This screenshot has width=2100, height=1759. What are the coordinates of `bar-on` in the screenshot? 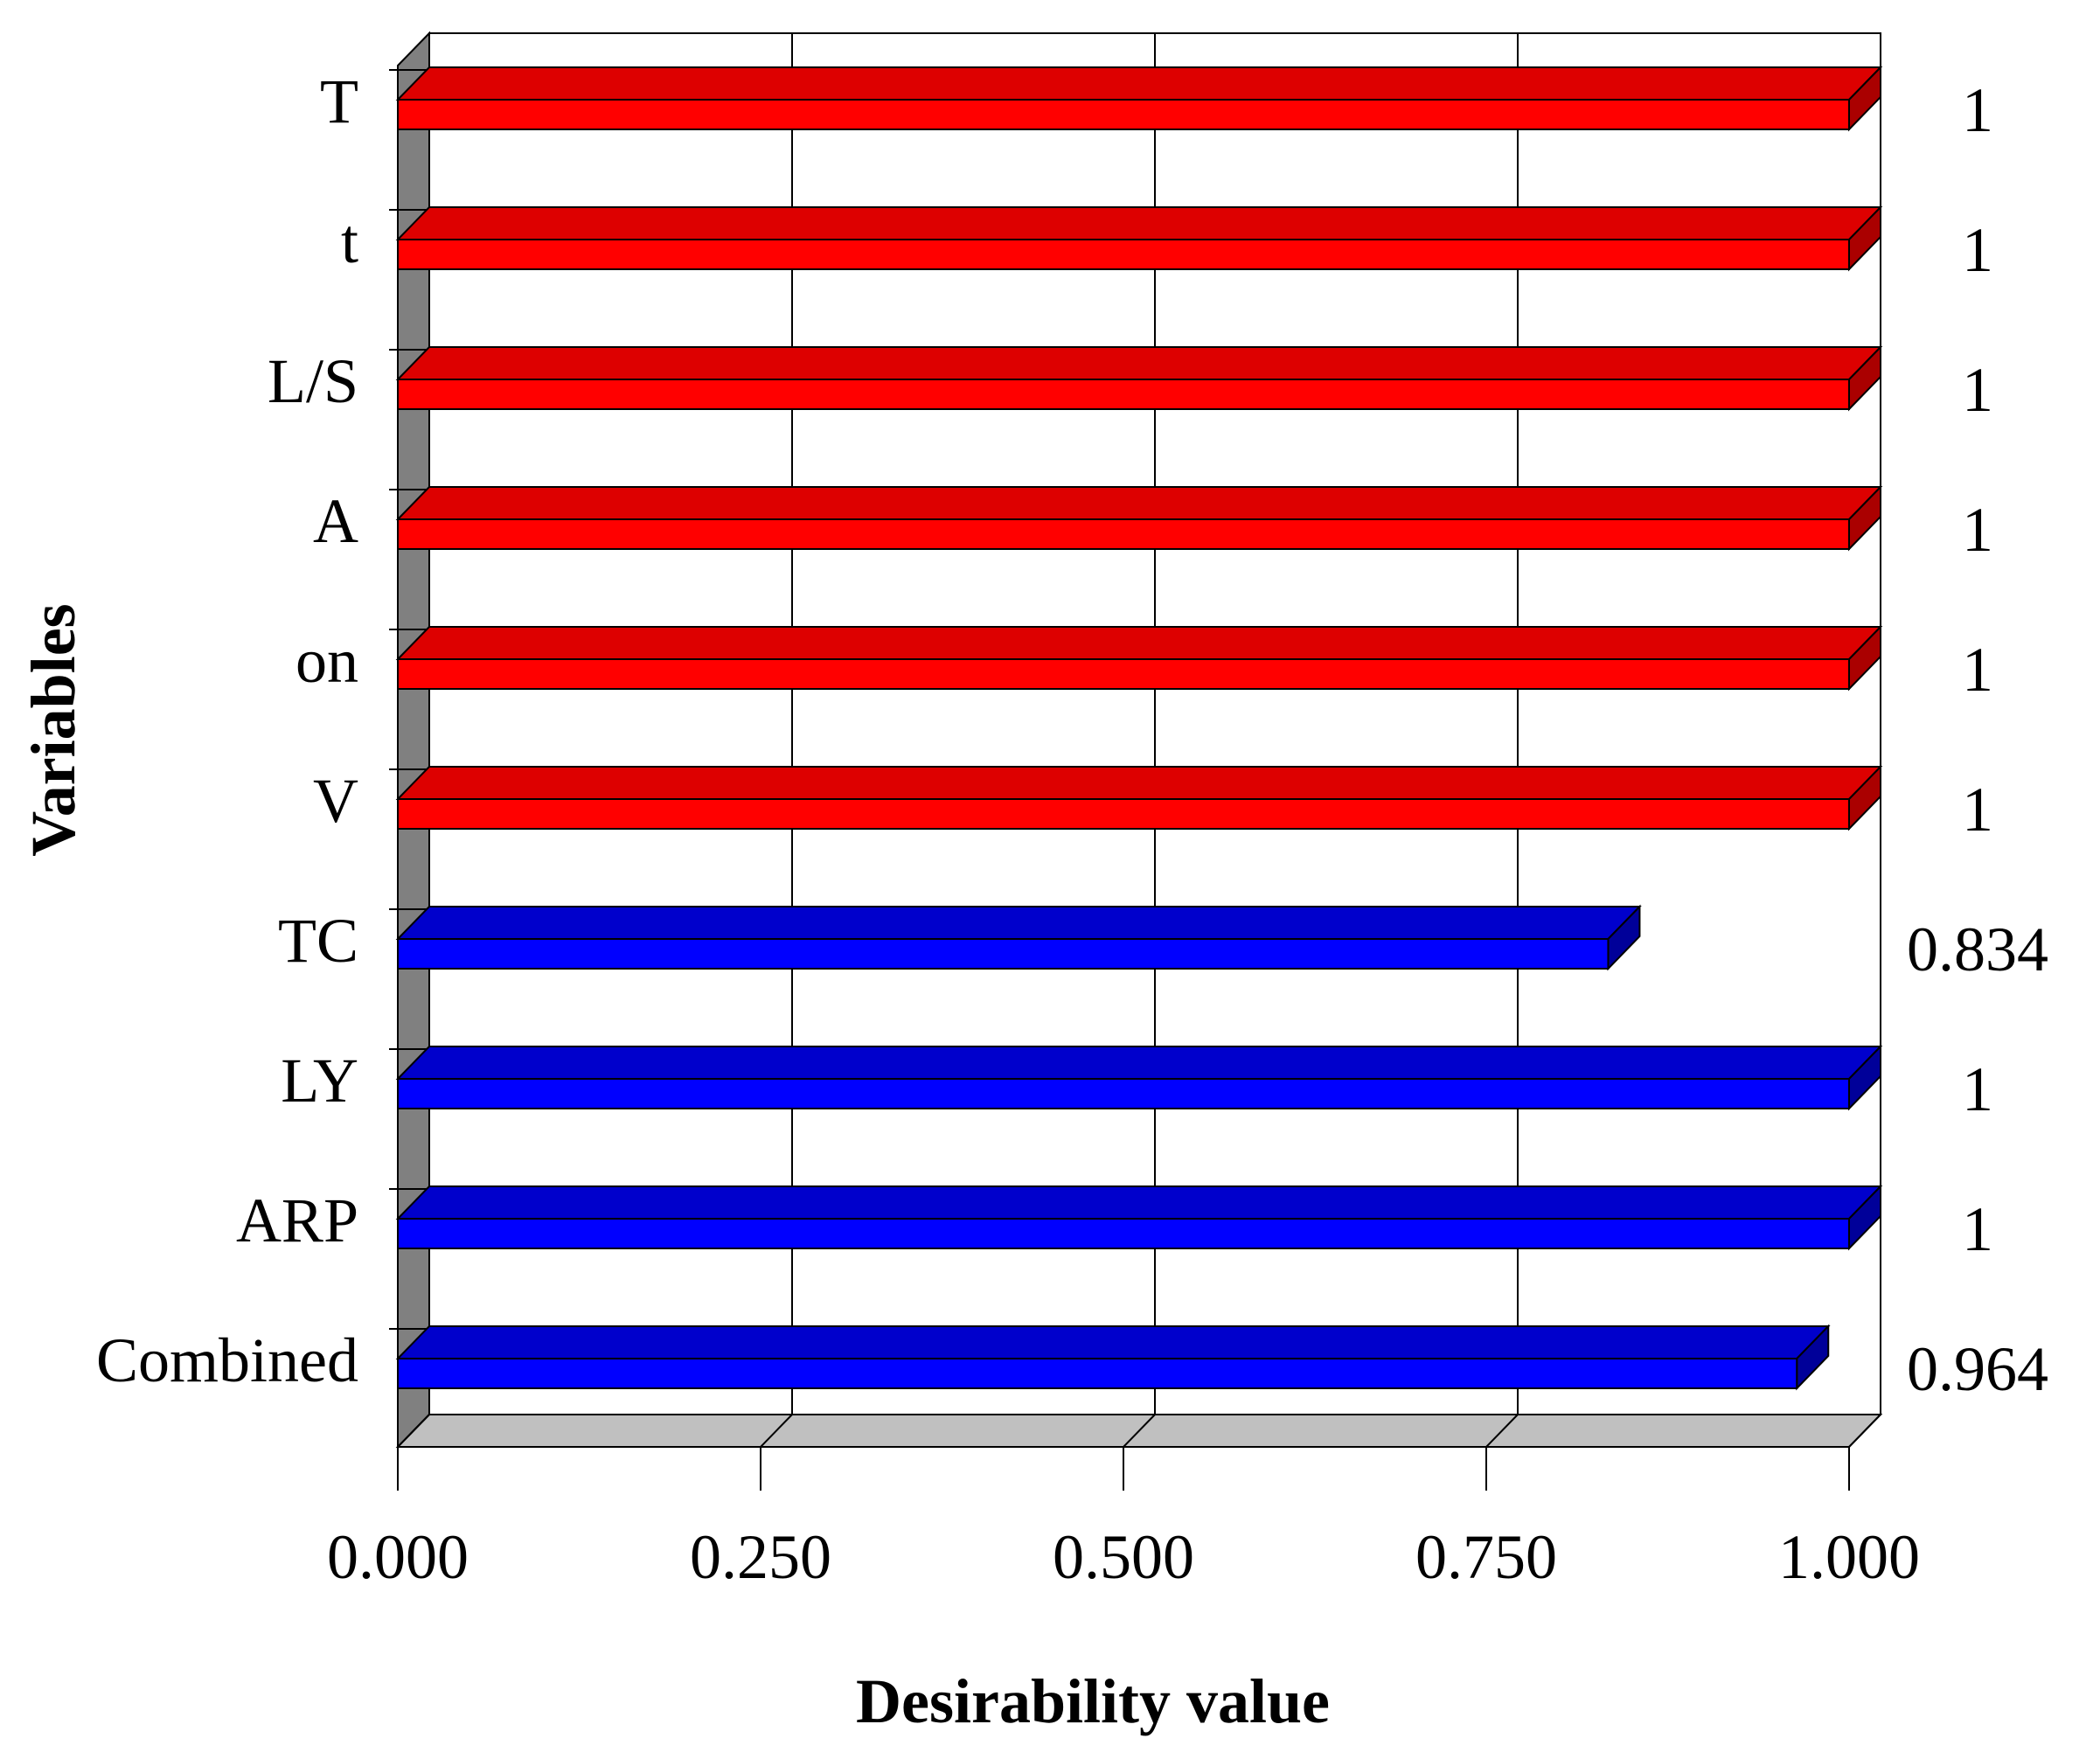 It's located at (1123, 674).